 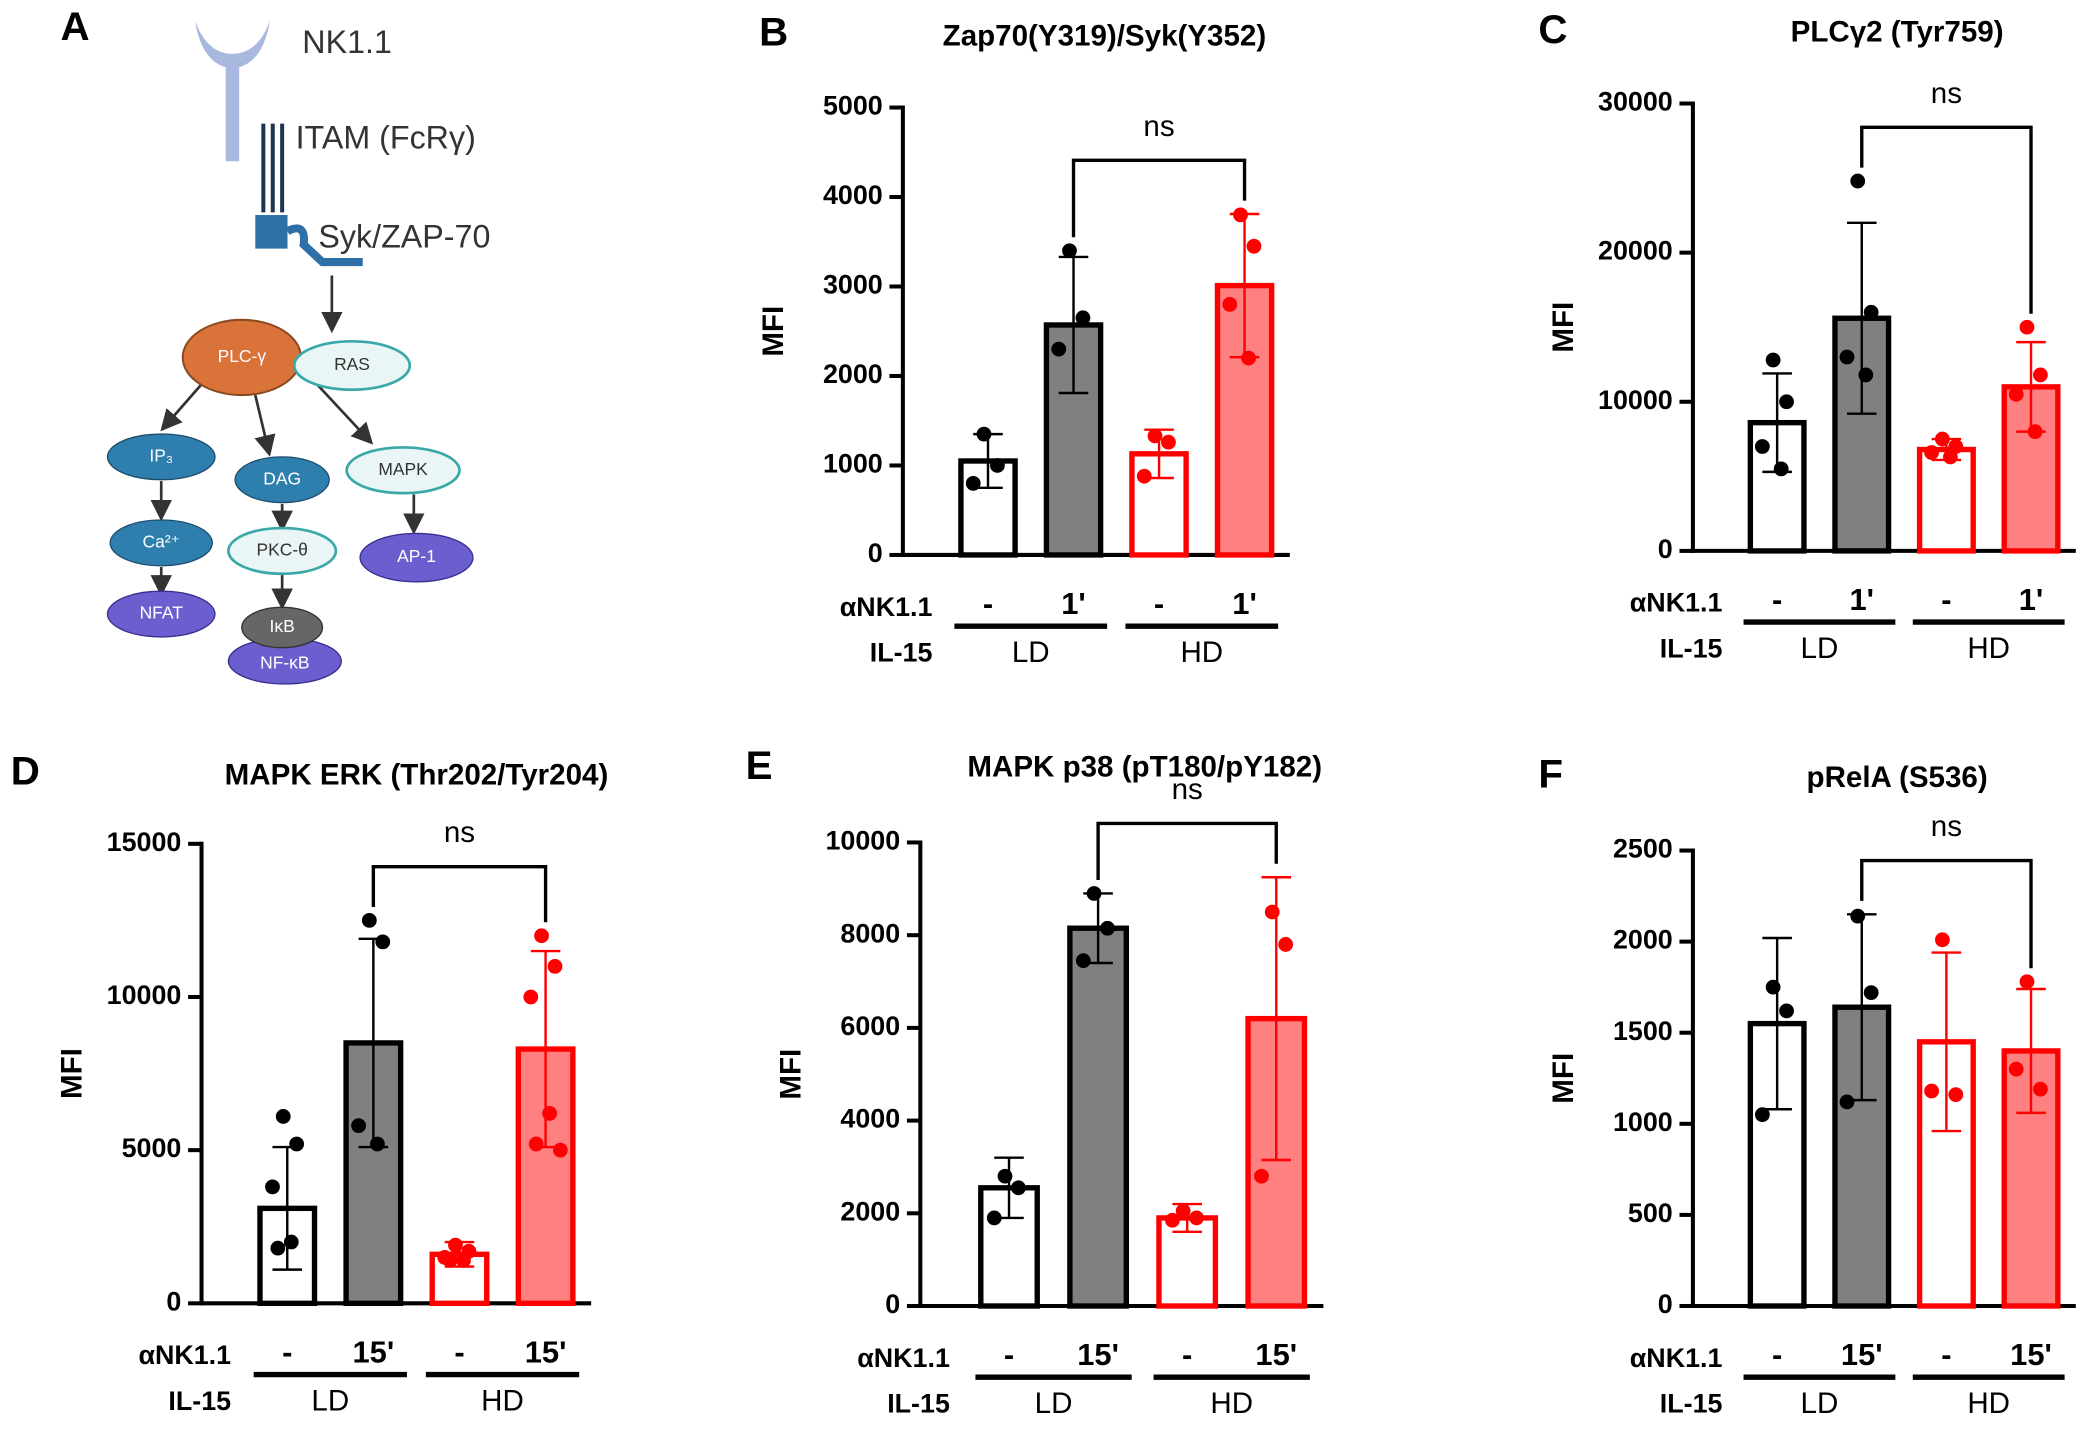 I want to click on diagram-label: ITAM (FcRγ), so click(x=386, y=137).